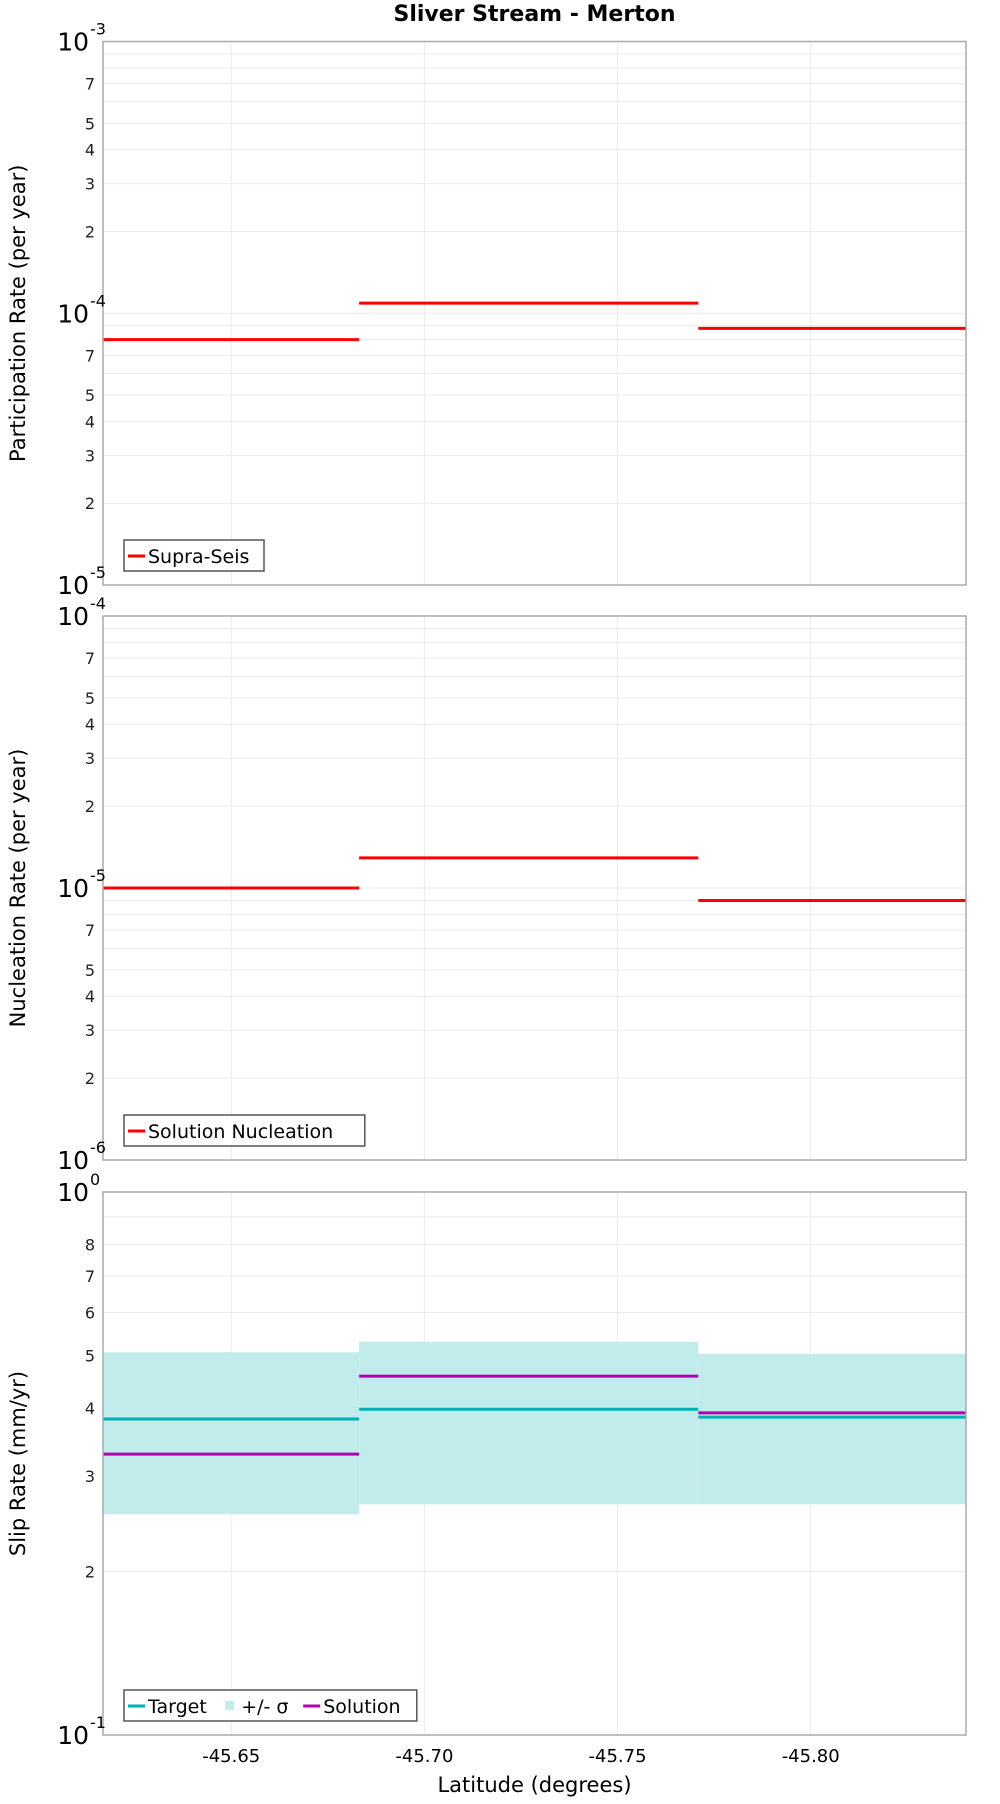 Image resolution: width=1000 pixels, height=1804 pixels. What do you see at coordinates (618, 1756) in the screenshot?
I see `x-tick-label: -45.75` at bounding box center [618, 1756].